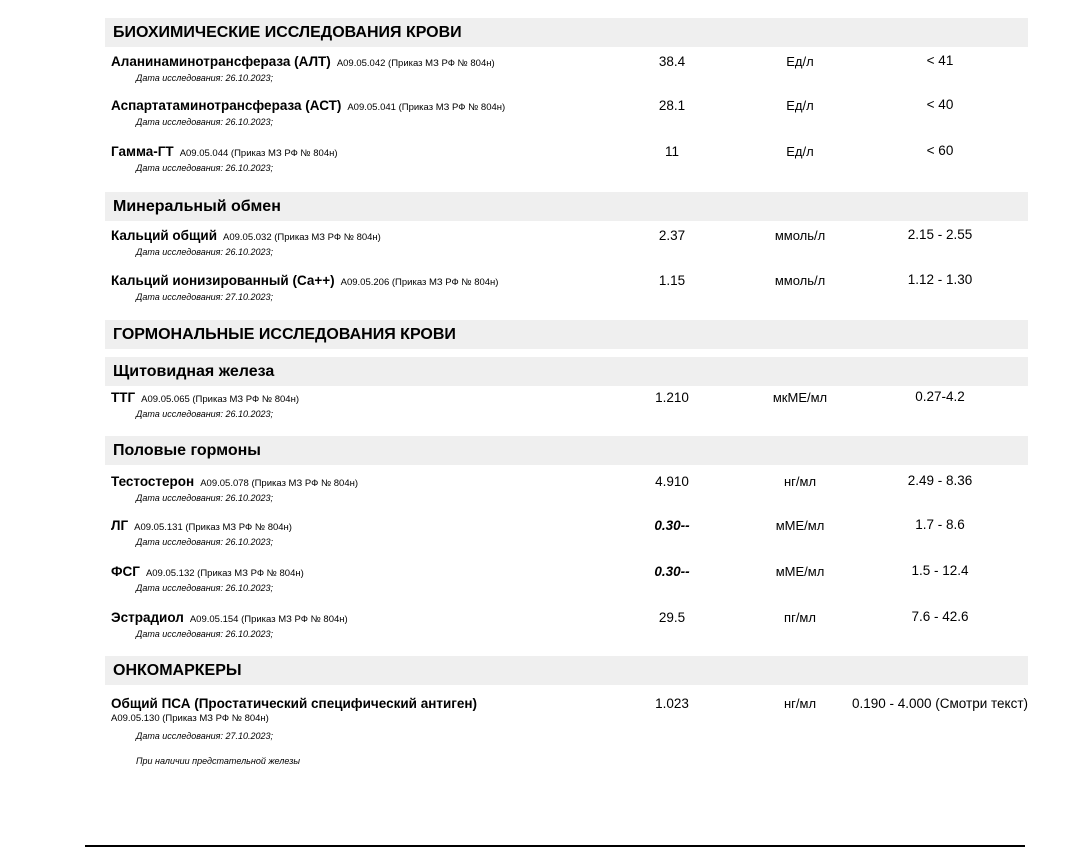 The height and width of the screenshot is (854, 1078). I want to click on reference-range: 7.6 - 42.6, so click(940, 616).